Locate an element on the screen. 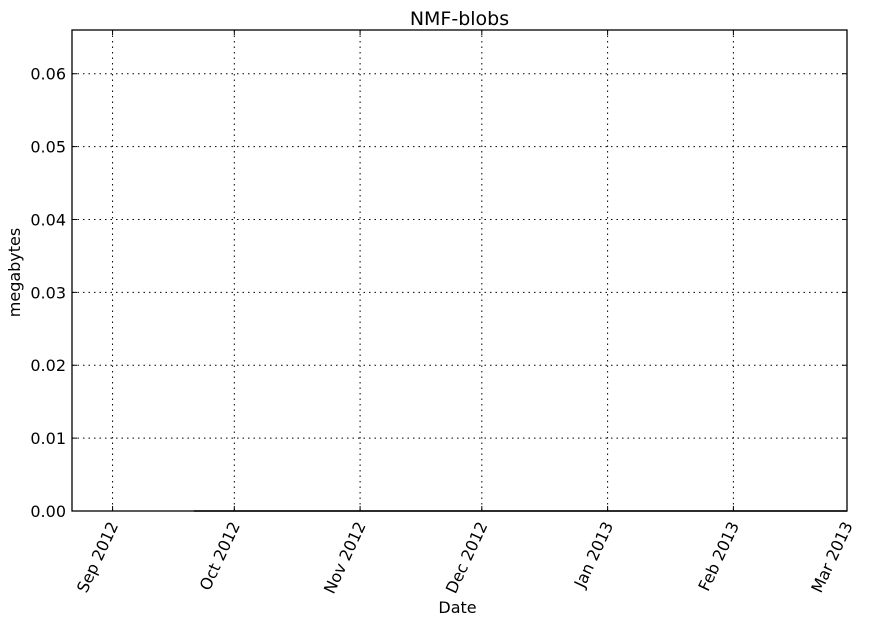  y-tick-label: 0.04 is located at coordinates (48, 219).